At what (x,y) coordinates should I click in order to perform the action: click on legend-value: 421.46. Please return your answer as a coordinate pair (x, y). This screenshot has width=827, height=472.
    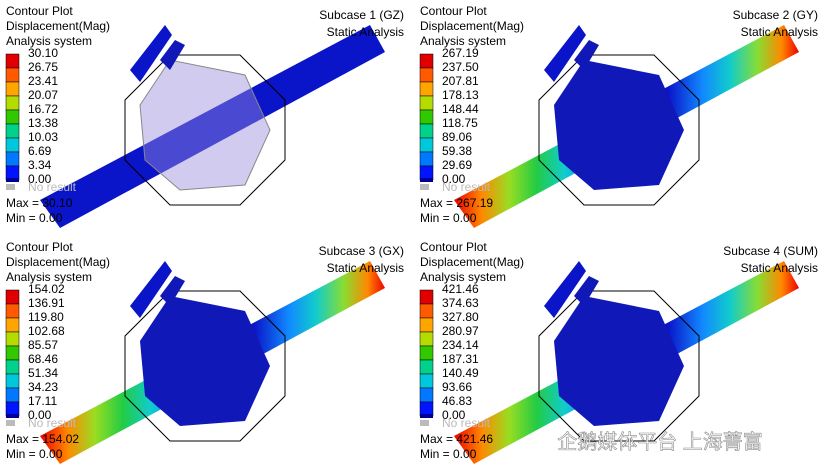
    Looking at the image, I should click on (460, 289).